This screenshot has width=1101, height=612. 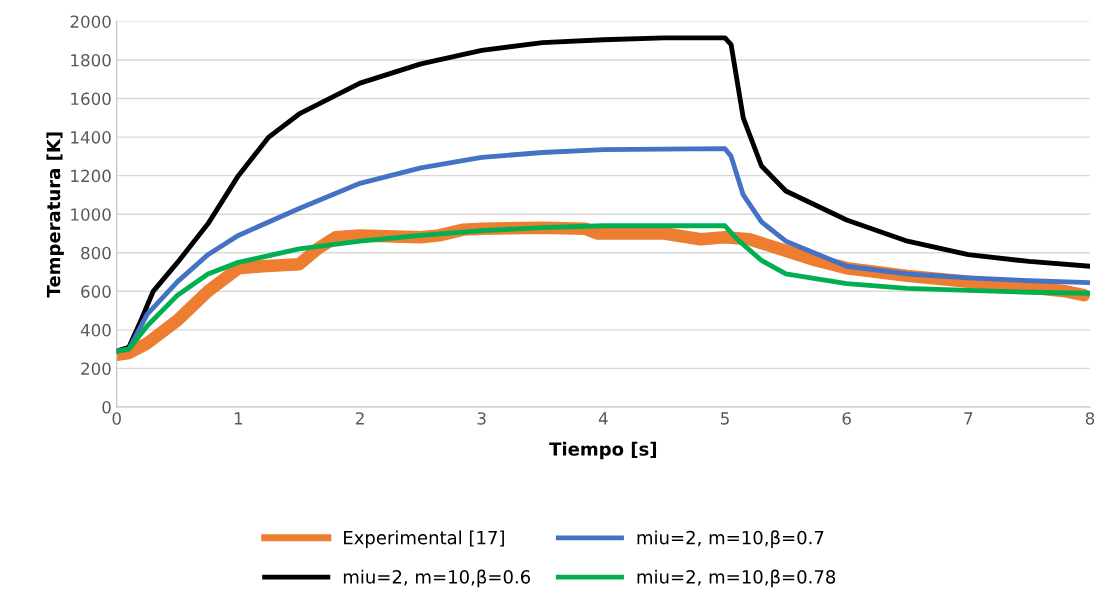 I want to click on y-tick-label: 600, so click(x=96, y=291).